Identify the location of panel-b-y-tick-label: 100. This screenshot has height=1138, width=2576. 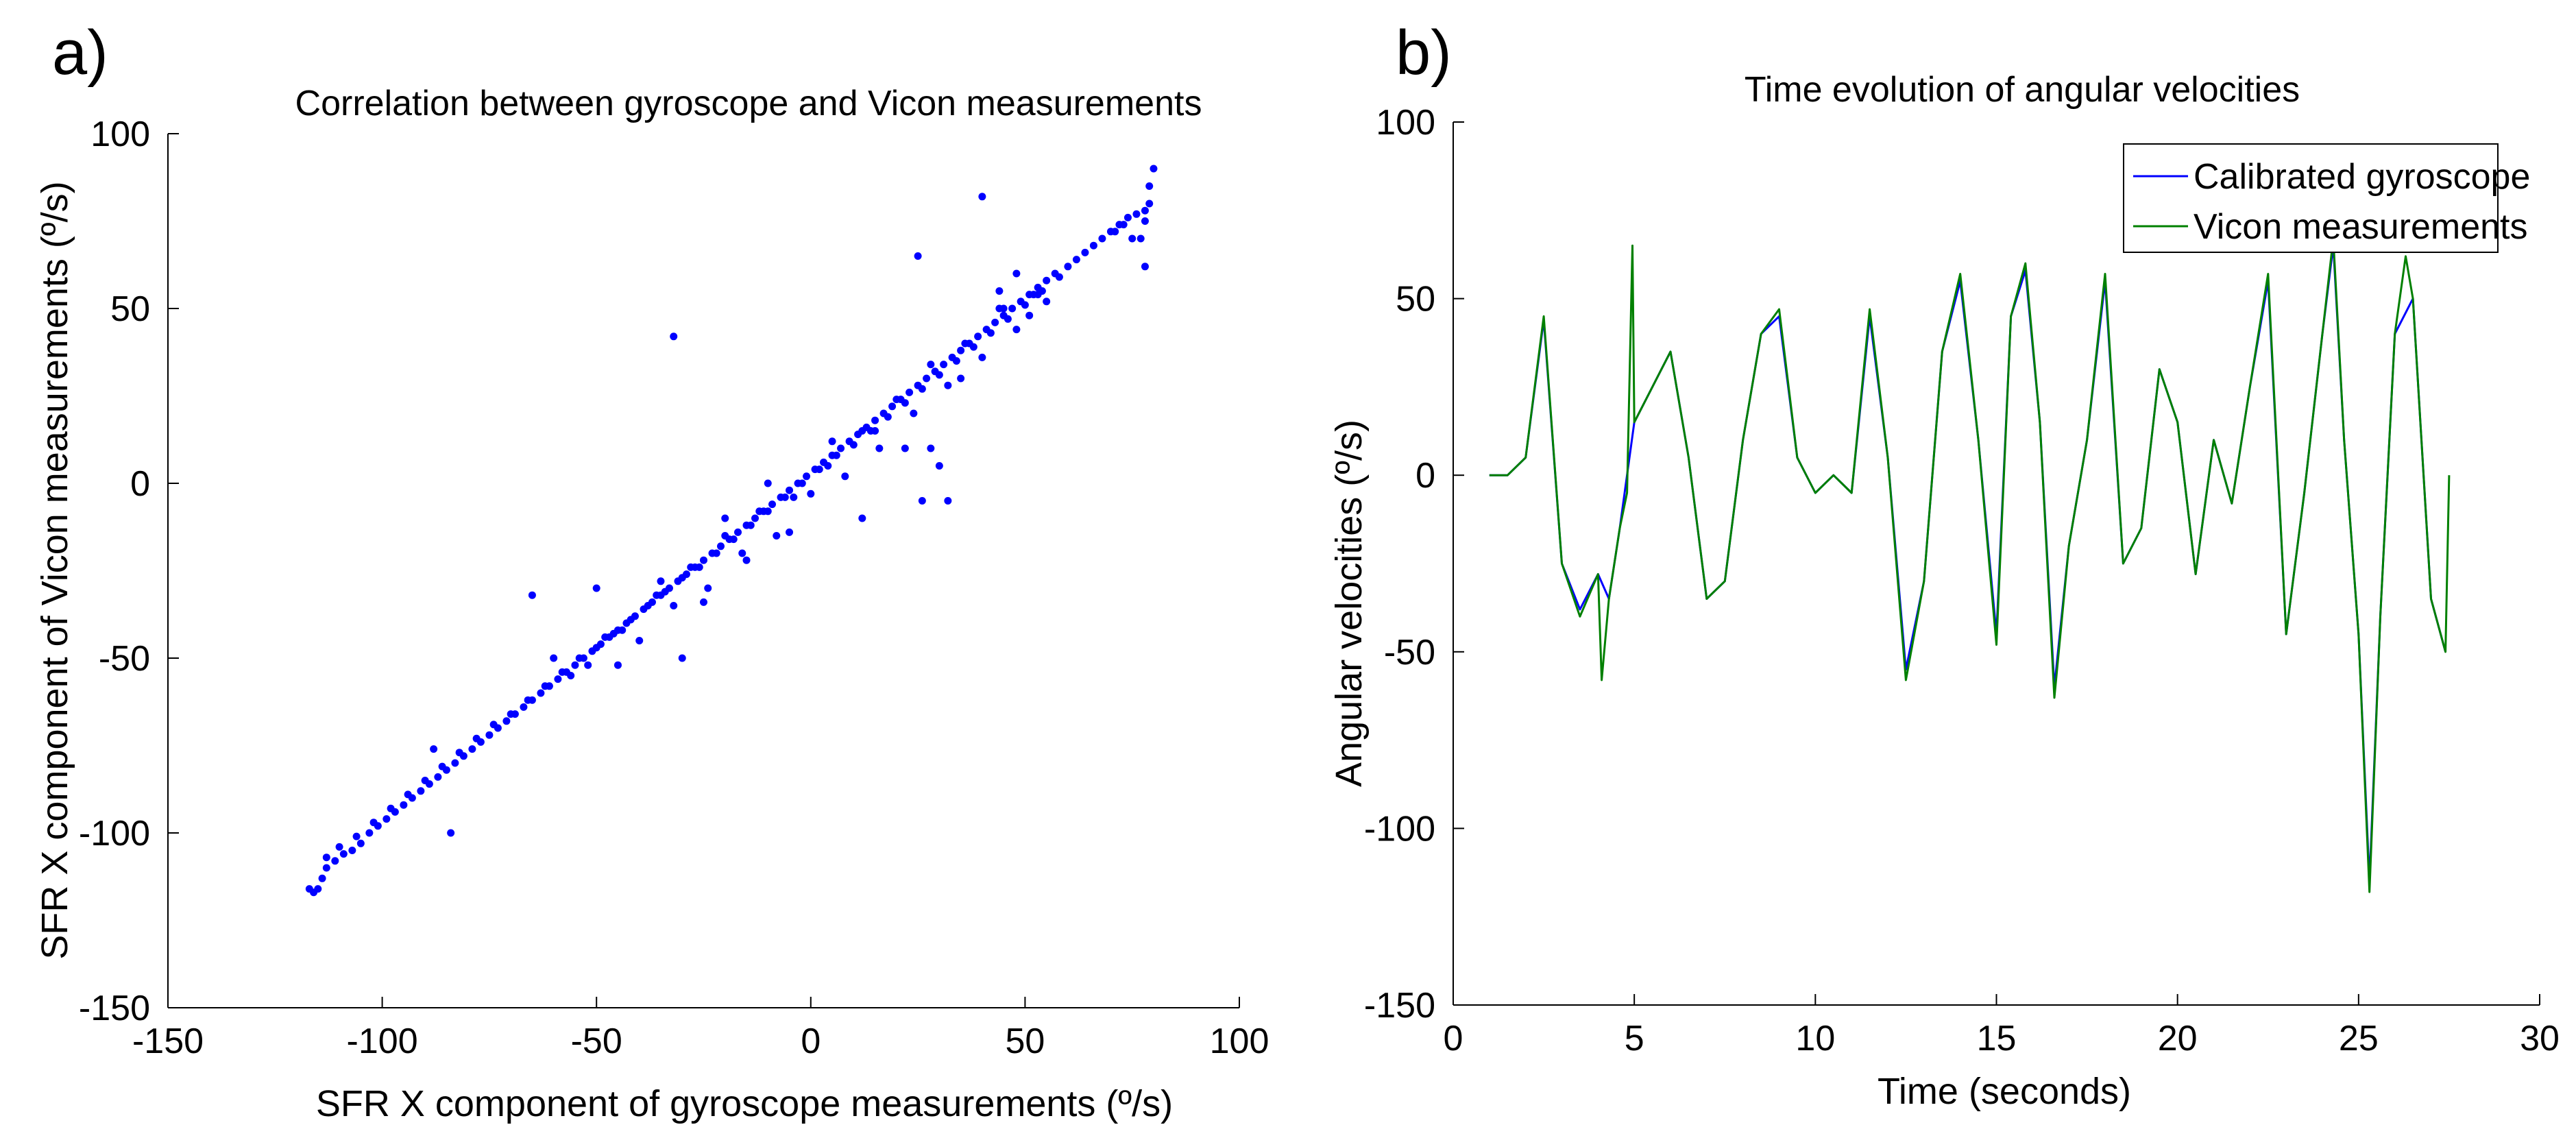
(1405, 123).